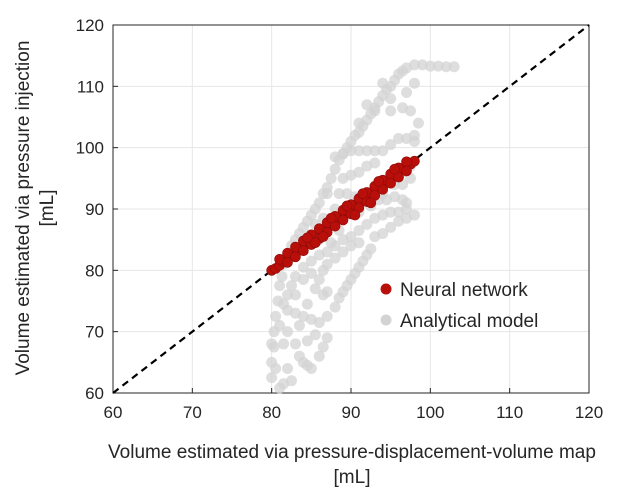 The width and height of the screenshot is (643, 492). What do you see at coordinates (459, 306) in the screenshot?
I see `legend: Neural network Analytical model` at bounding box center [459, 306].